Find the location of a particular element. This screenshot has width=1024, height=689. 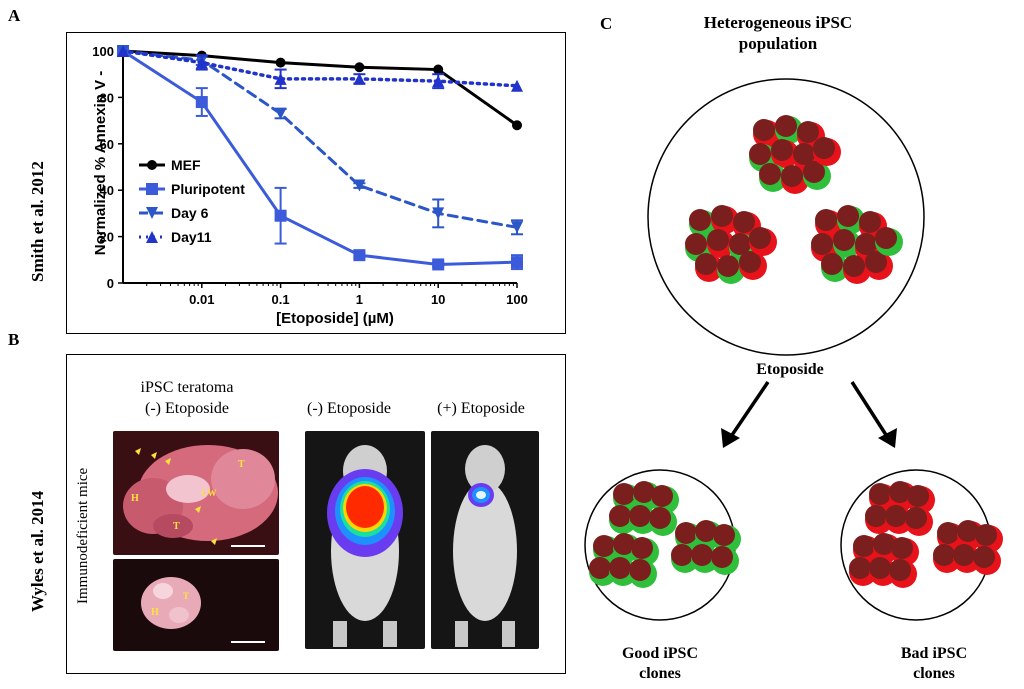

series-day11 is located at coordinates (320, 68).